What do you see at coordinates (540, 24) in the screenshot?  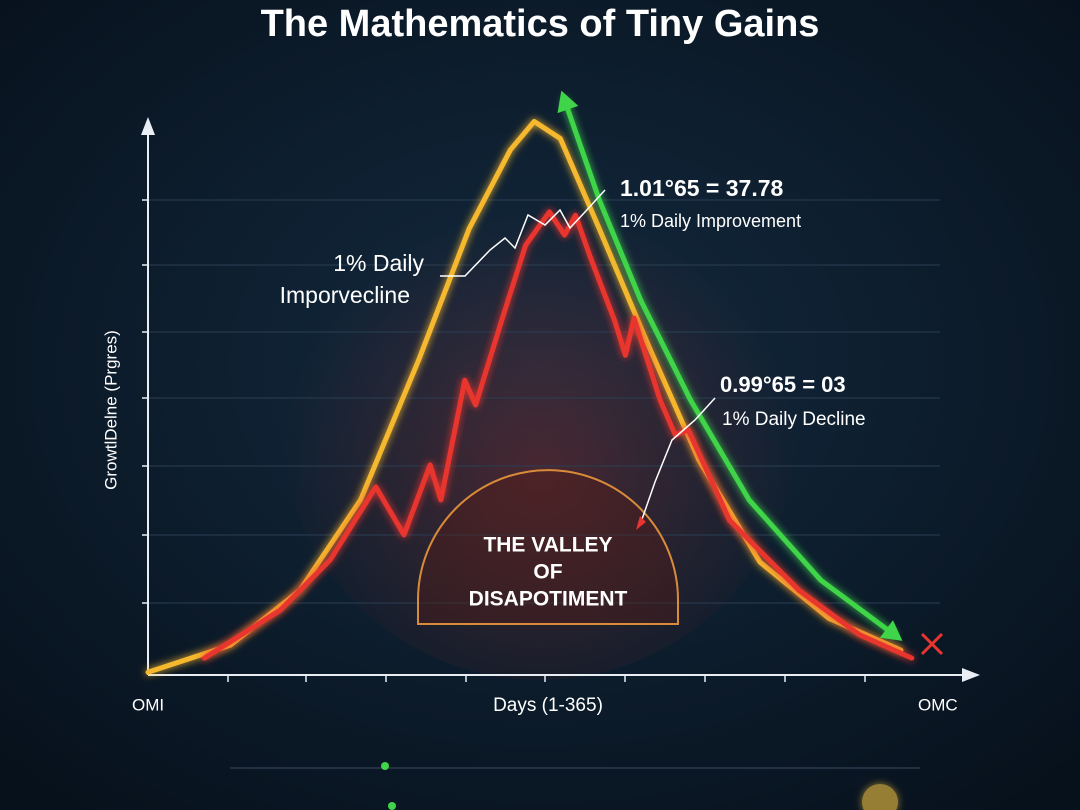 I see `chart-title: The Mathematics of Tiny Gains` at bounding box center [540, 24].